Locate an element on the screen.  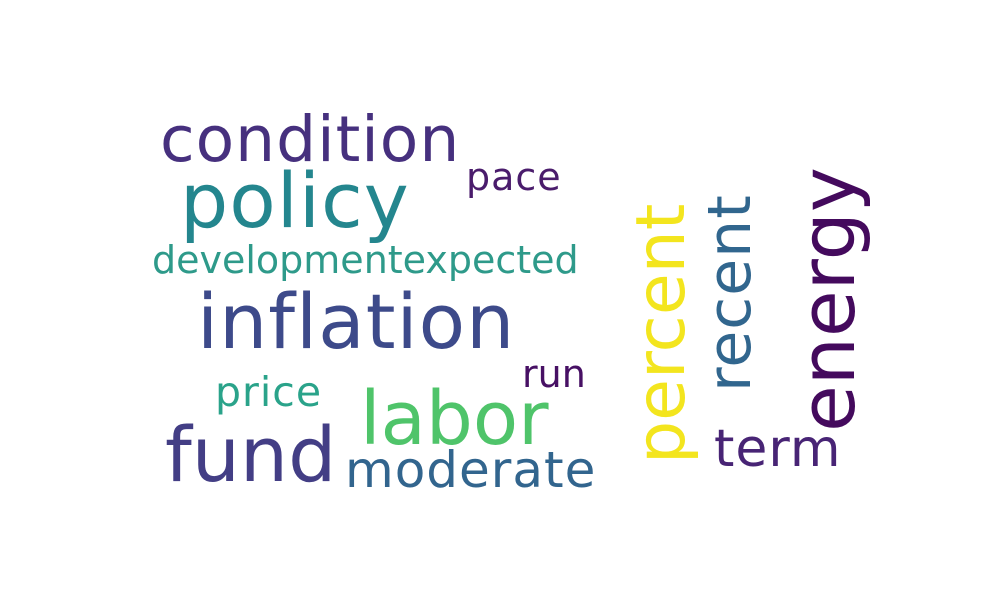
word-policy: policy is located at coordinates (295, 200).